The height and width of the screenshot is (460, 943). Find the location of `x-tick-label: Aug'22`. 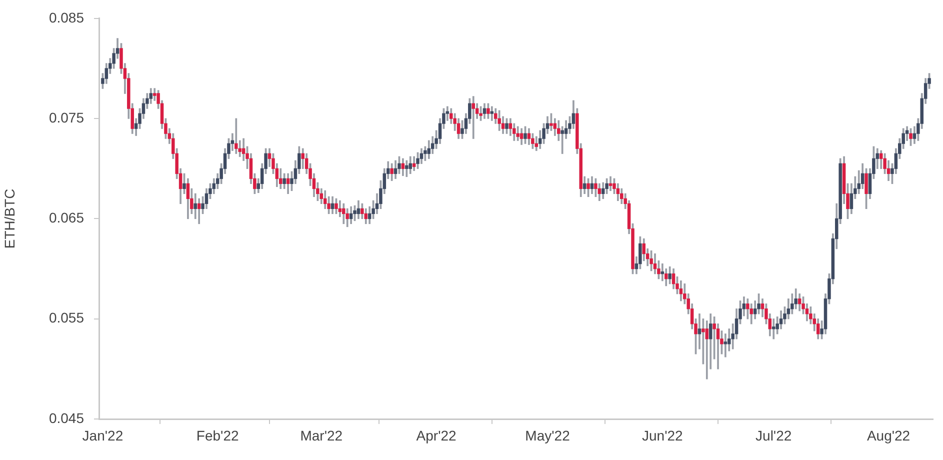

x-tick-label: Aug'22 is located at coordinates (888, 435).